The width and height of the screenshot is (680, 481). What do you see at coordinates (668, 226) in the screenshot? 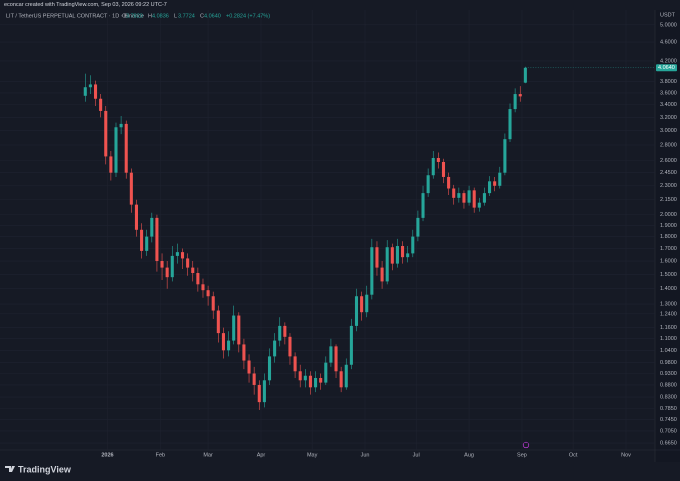
I see `y-tick-label: 1.9000` at bounding box center [668, 226].